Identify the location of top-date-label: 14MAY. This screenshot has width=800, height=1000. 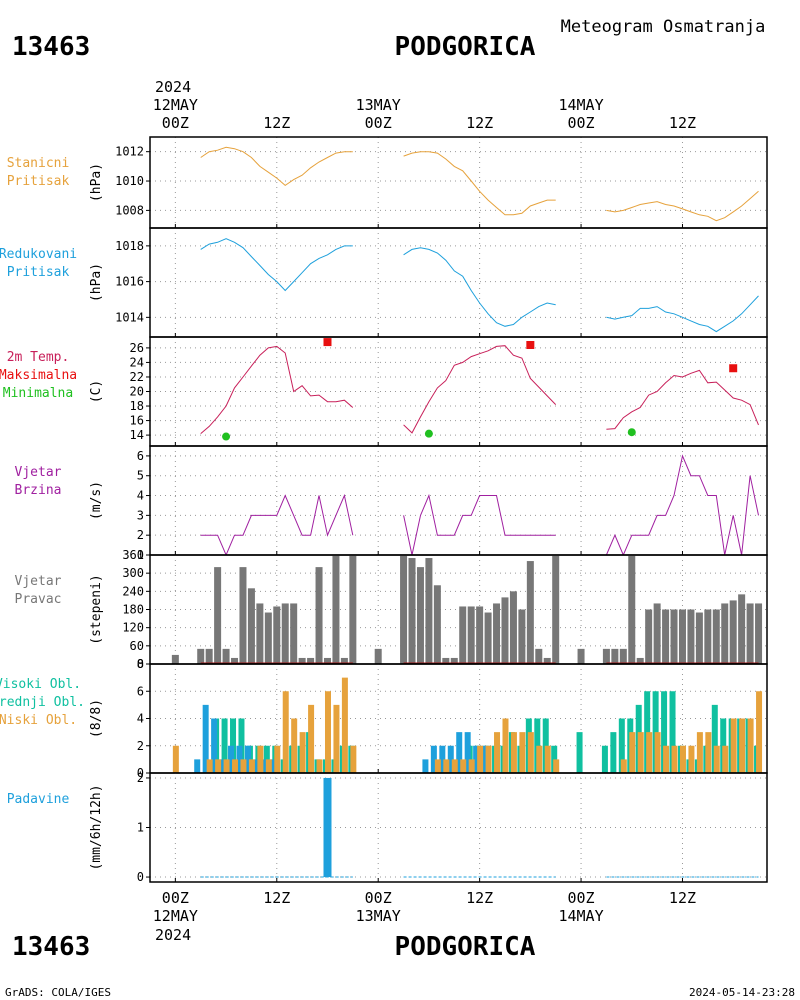
(580, 105).